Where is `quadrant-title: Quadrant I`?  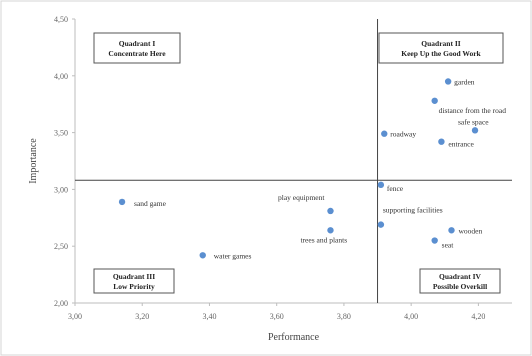 quadrant-title: Quadrant I is located at coordinates (137, 43).